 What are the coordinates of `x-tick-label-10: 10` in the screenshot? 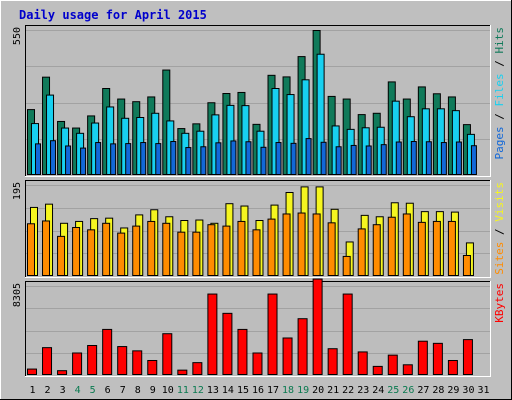 It's located at (168, 390).